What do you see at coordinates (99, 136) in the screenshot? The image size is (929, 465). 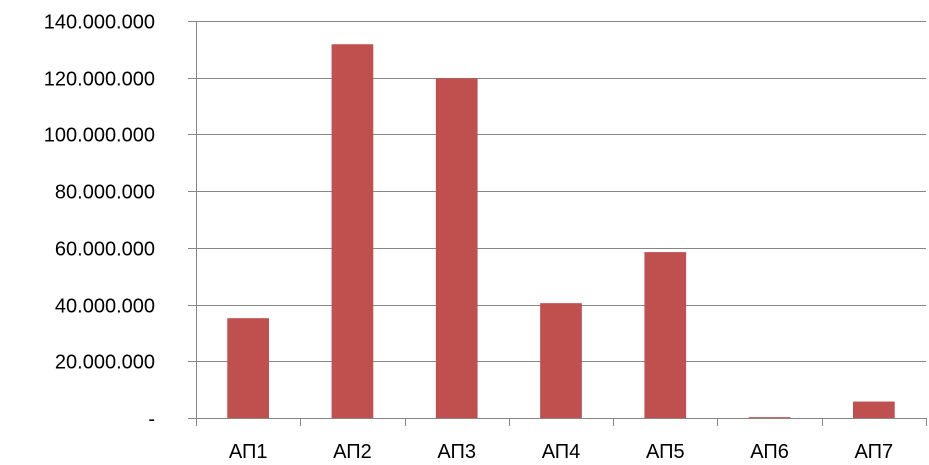 I see `y-tick-label: 100.000.000` at bounding box center [99, 136].